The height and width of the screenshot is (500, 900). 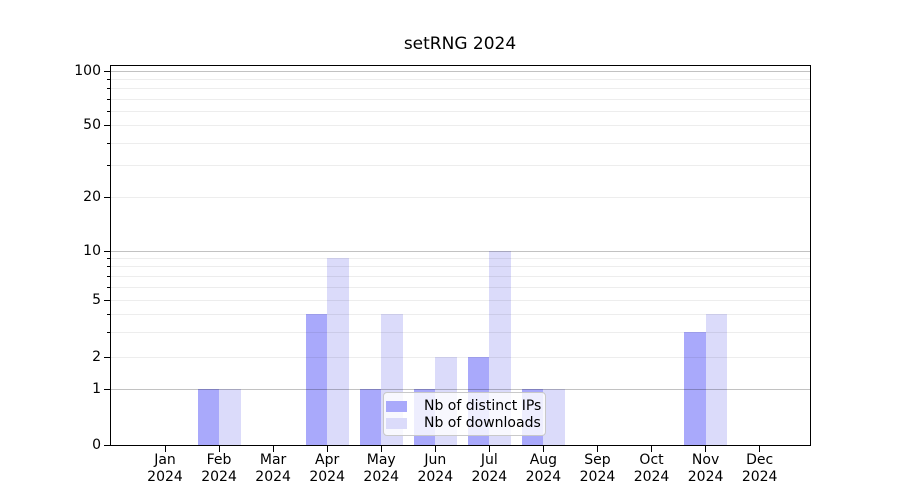 I want to click on x-tick-mark-aug, so click(x=543, y=449).